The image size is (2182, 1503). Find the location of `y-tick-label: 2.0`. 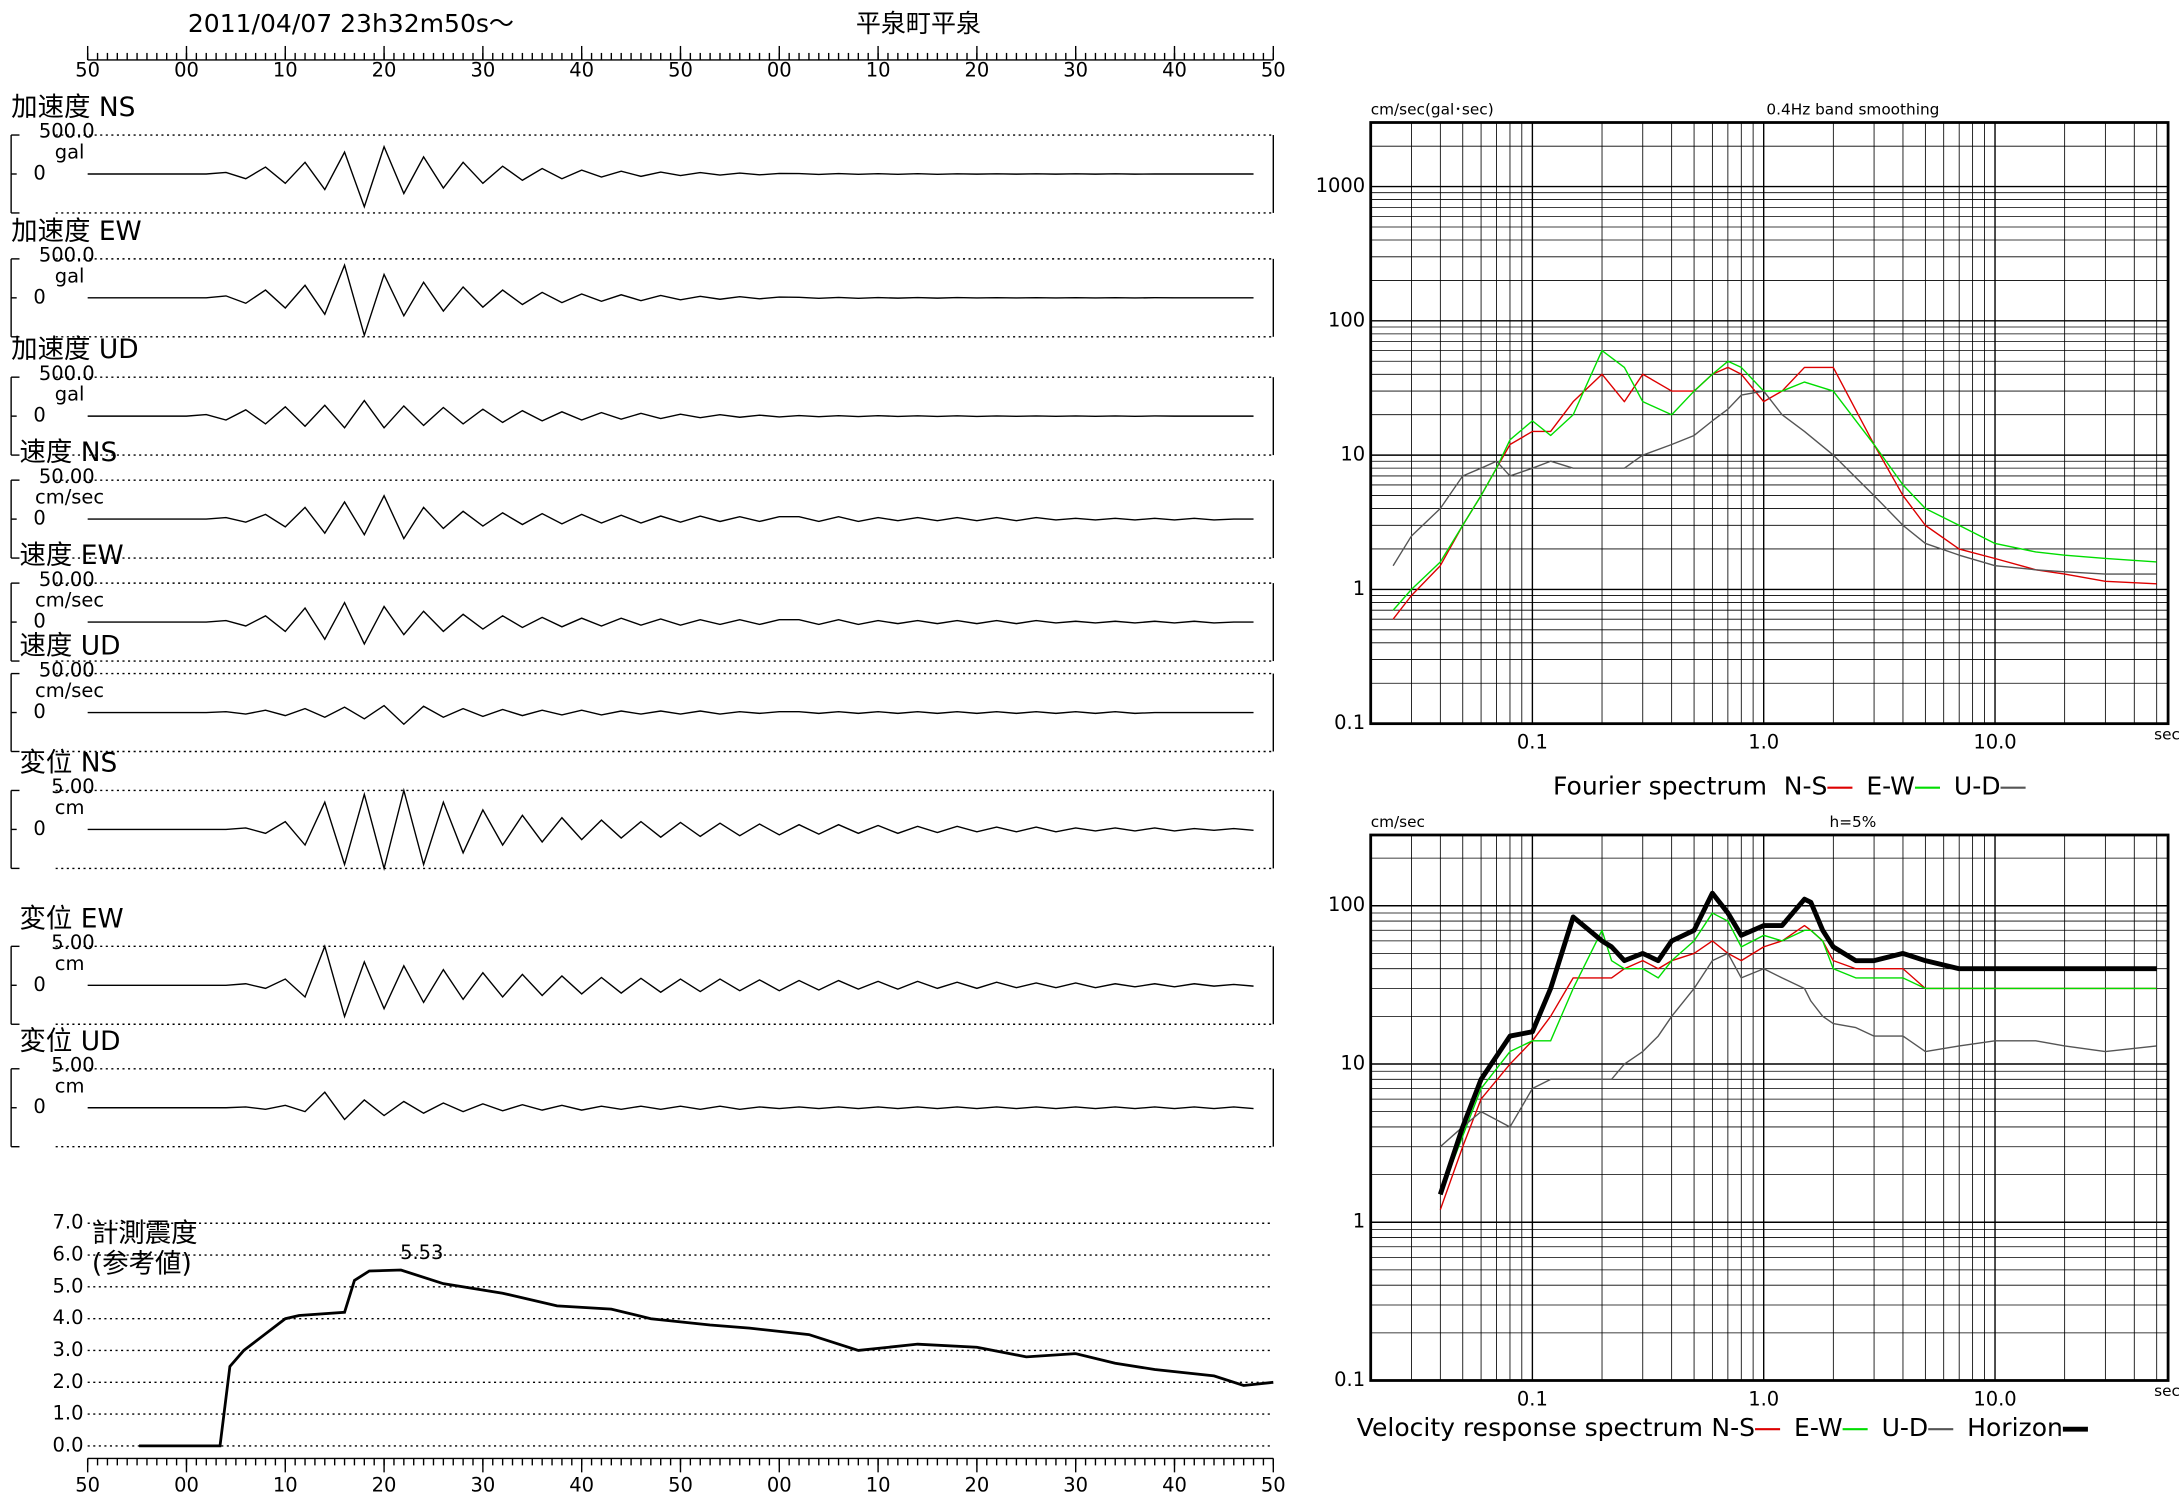

y-tick-label: 2.0 is located at coordinates (68, 1381).